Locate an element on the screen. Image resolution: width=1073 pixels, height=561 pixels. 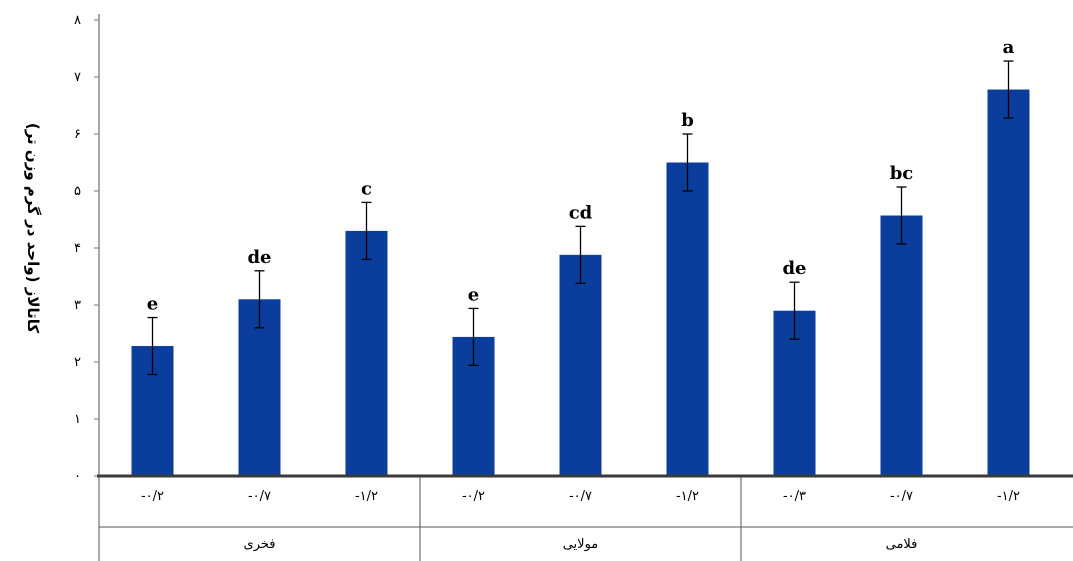
y-axis: ۰ ۱ ۲ ۳ ۴ ۵ ۶ ۷ ۸ is located at coordinates (87, 248).